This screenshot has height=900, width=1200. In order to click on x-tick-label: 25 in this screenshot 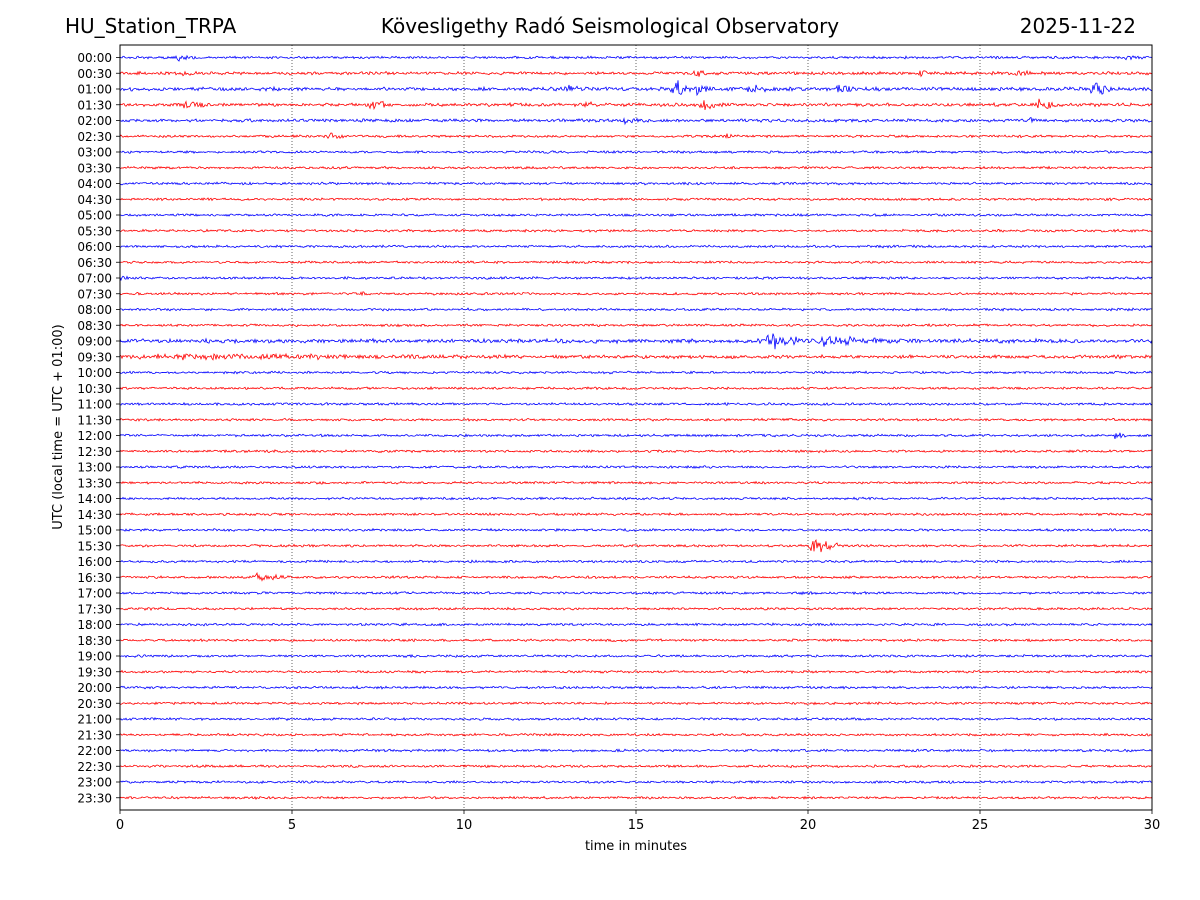, I will do `click(980, 825)`.